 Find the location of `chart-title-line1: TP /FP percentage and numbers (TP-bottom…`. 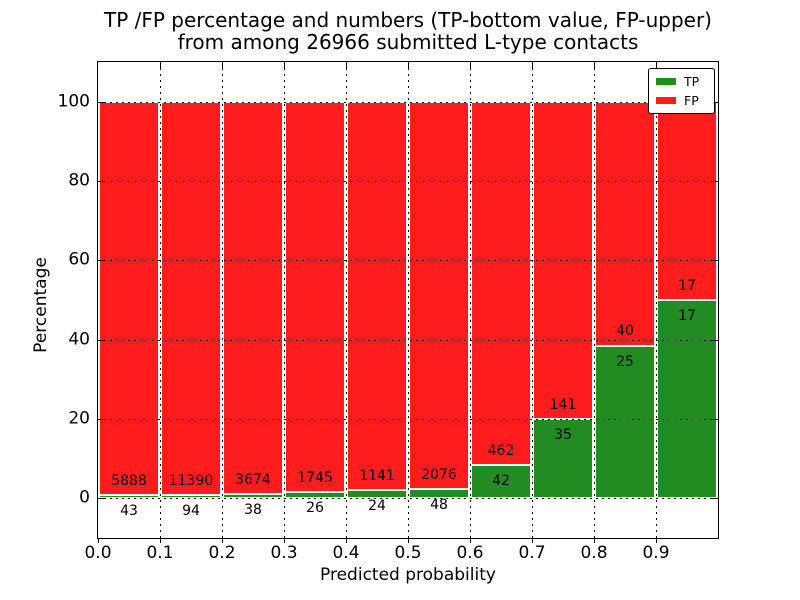

chart-title-line1: TP /FP percentage and numbers (TP-bottom… is located at coordinates (408, 20).